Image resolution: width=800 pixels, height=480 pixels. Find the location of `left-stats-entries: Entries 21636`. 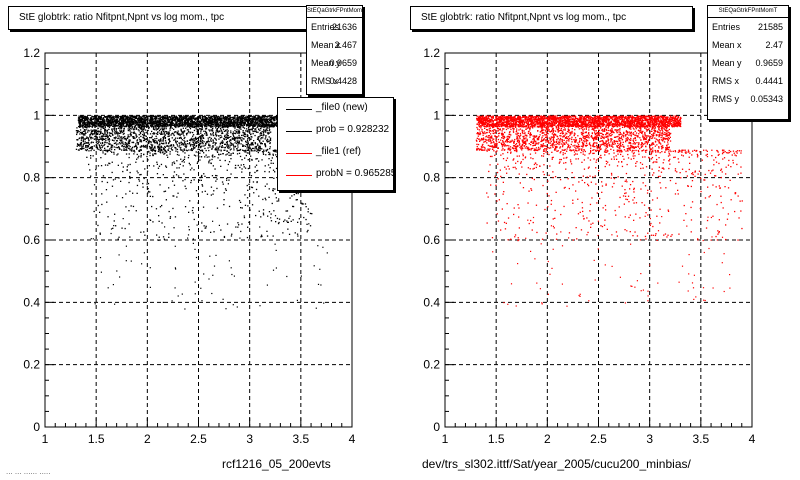

left-stats-entries: Entries 21636 is located at coordinates (334, 27).